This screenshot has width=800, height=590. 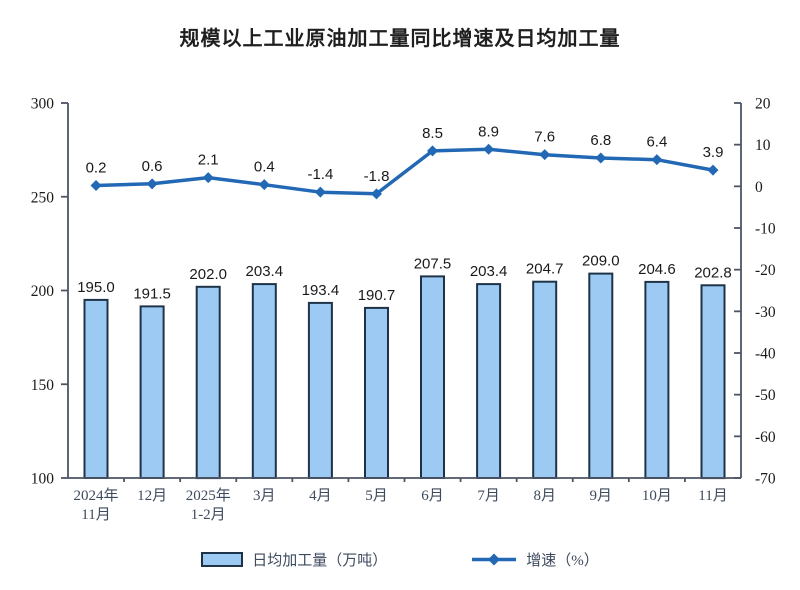 I want to click on line-value-label: -1.8, so click(x=377, y=176).